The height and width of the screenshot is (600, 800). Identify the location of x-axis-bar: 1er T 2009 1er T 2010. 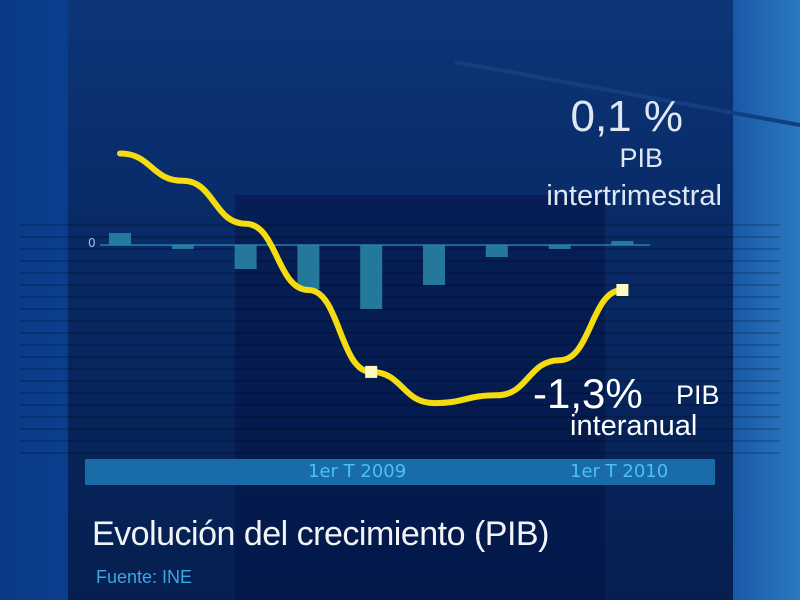
(400, 472).